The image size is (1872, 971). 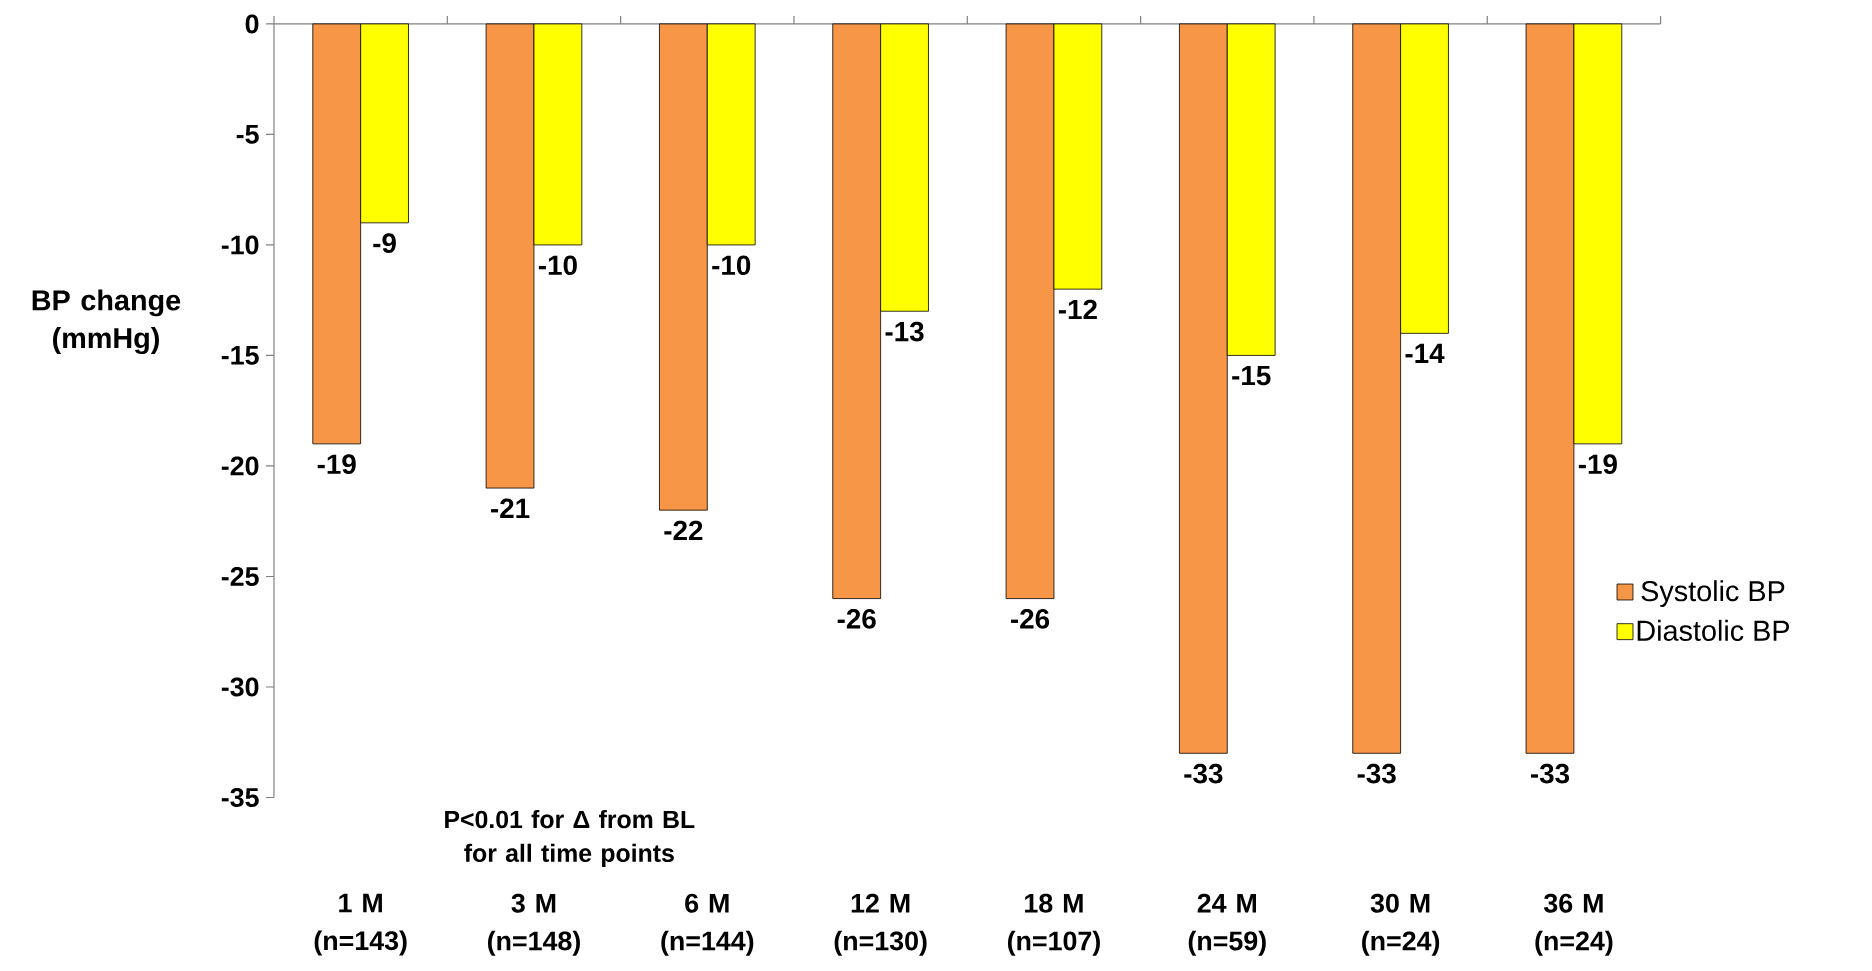 I want to click on legend-label: Diastolic BP, so click(x=1713, y=630).